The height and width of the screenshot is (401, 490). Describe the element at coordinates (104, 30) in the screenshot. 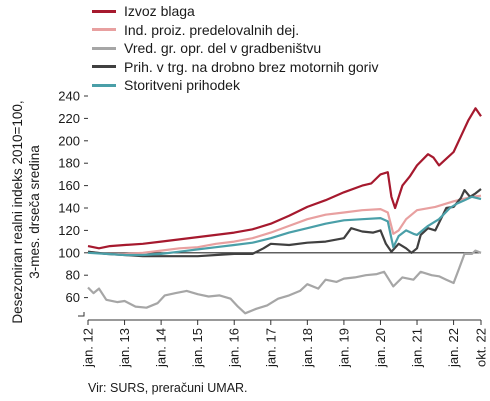

I see `legend-swatch-ind-proiz` at that location.